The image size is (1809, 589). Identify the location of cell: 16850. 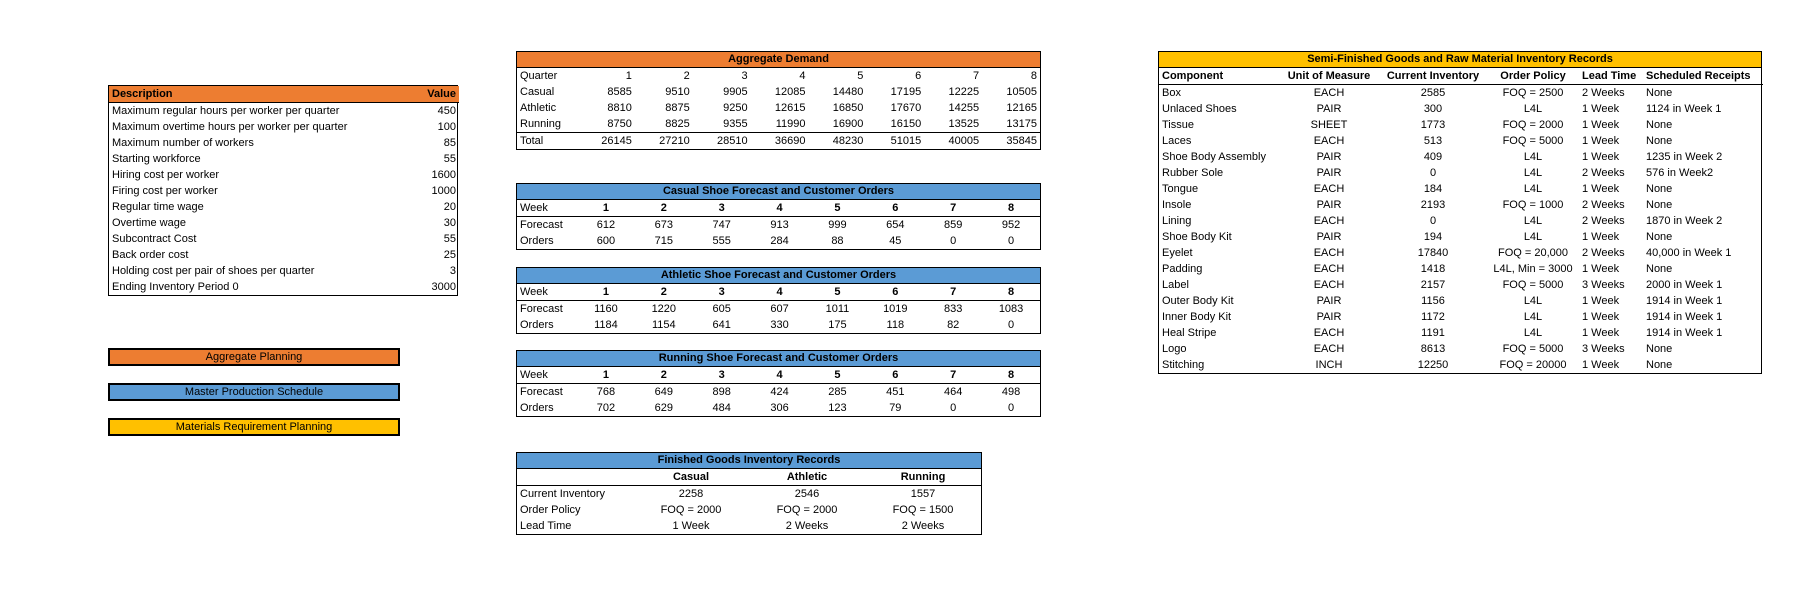
(848, 108).